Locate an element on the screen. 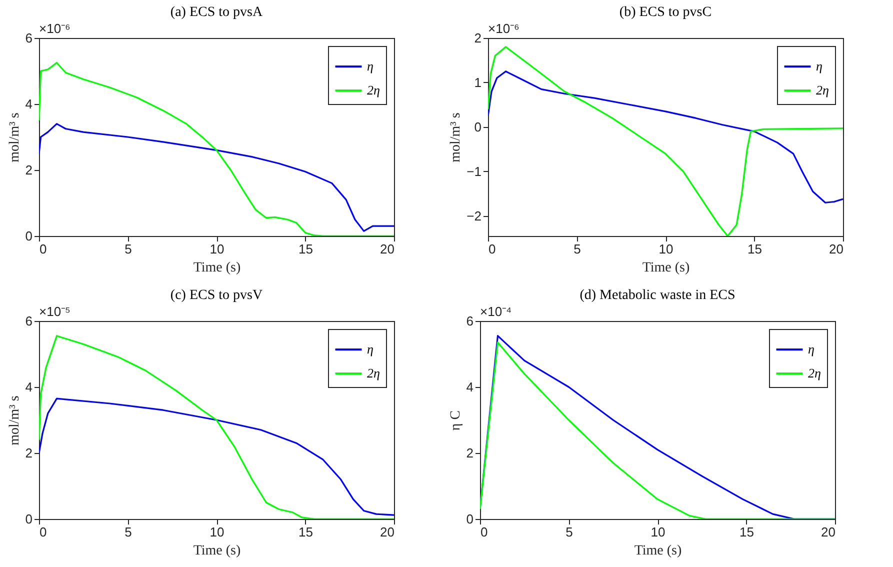 This screenshot has height=567, width=893. text: ×10⁻⁴ is located at coordinates (496, 311).